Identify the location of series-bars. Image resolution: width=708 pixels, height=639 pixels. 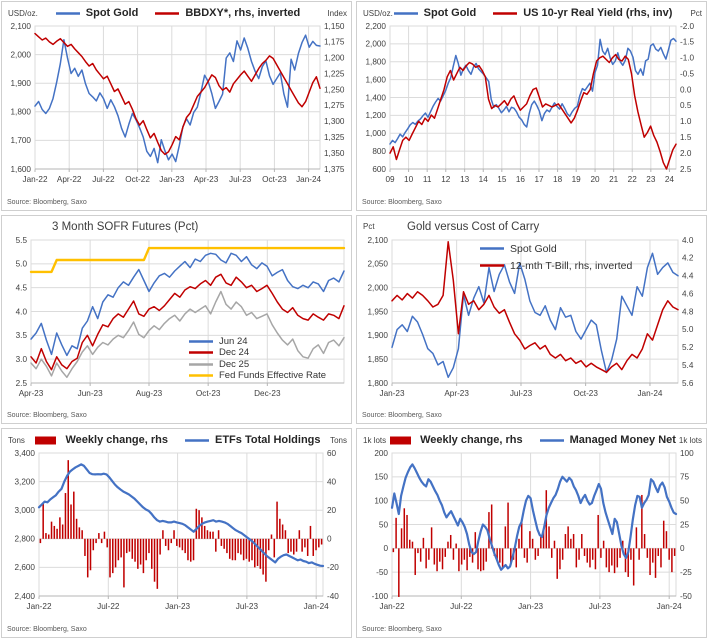
(534, 544).